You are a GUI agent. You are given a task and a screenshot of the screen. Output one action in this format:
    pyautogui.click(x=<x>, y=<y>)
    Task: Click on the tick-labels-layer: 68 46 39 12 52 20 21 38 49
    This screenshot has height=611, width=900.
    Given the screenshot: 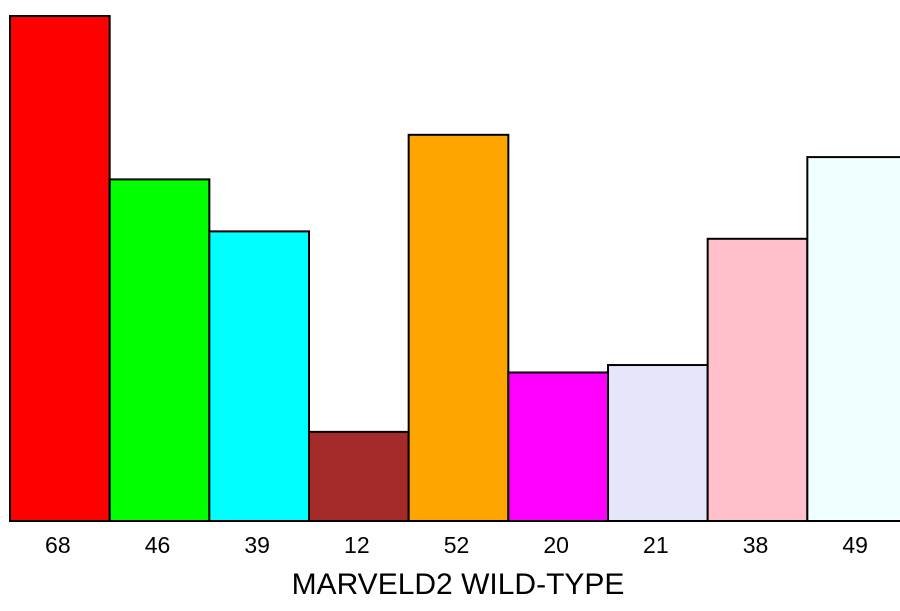 What is the action you would take?
    pyautogui.click(x=456, y=545)
    